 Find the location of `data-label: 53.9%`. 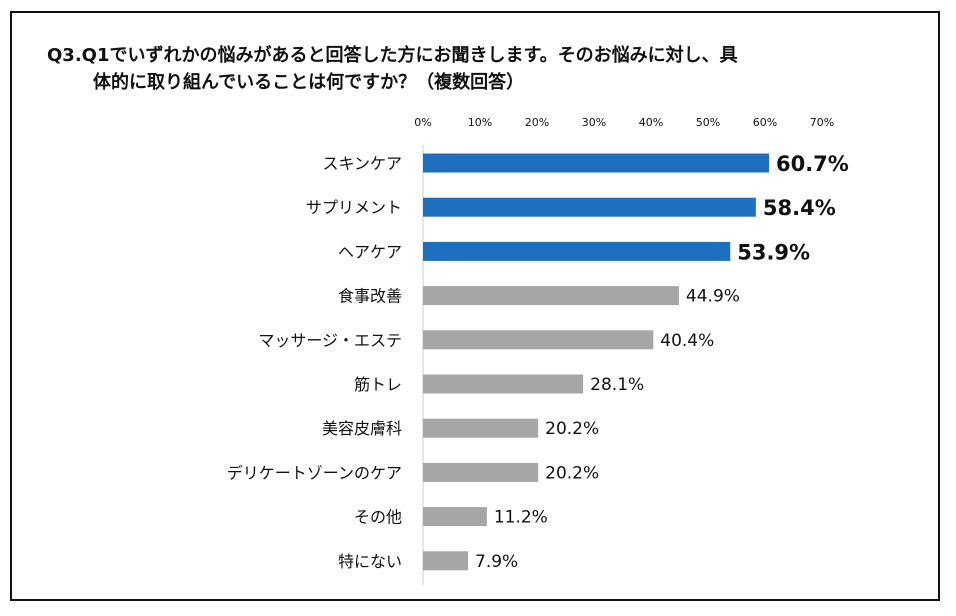

data-label: 53.9% is located at coordinates (773, 252).